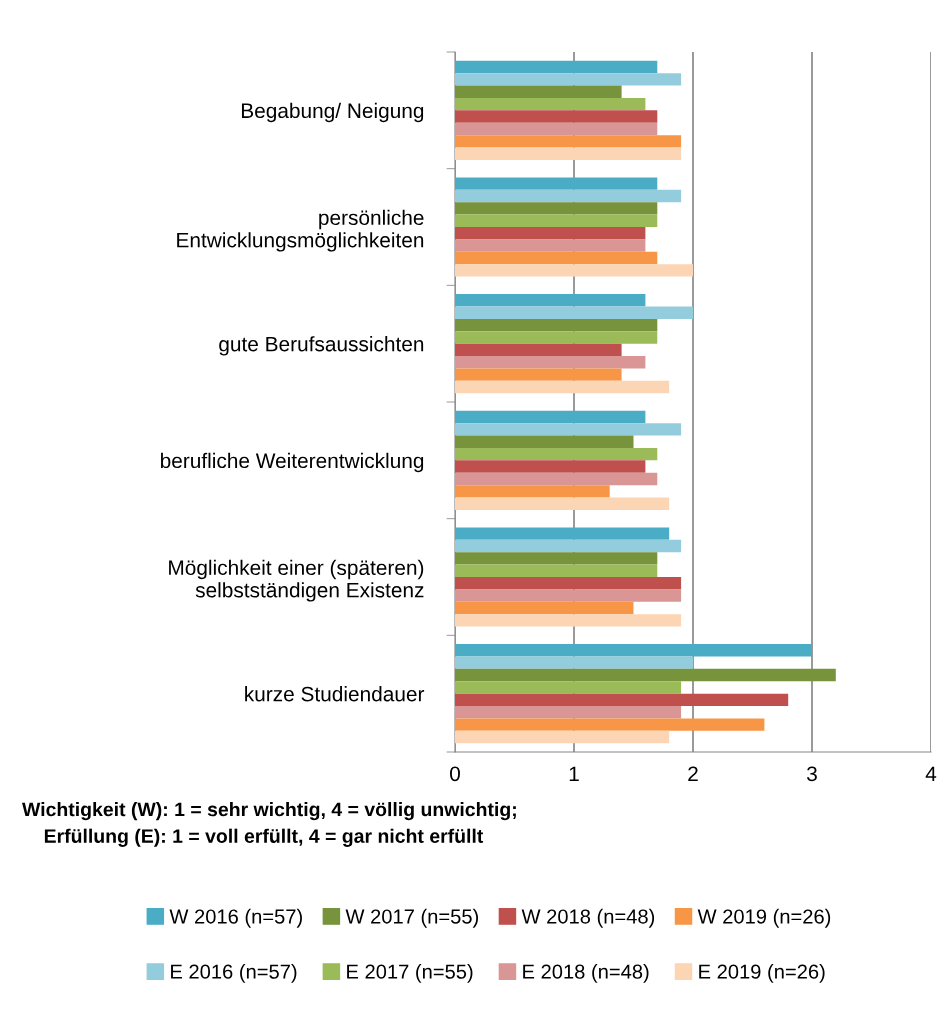 The image size is (941, 1015). Describe the element at coordinates (410, 973) in the screenshot. I see `legend-label: E 2017 (n=55)` at that location.